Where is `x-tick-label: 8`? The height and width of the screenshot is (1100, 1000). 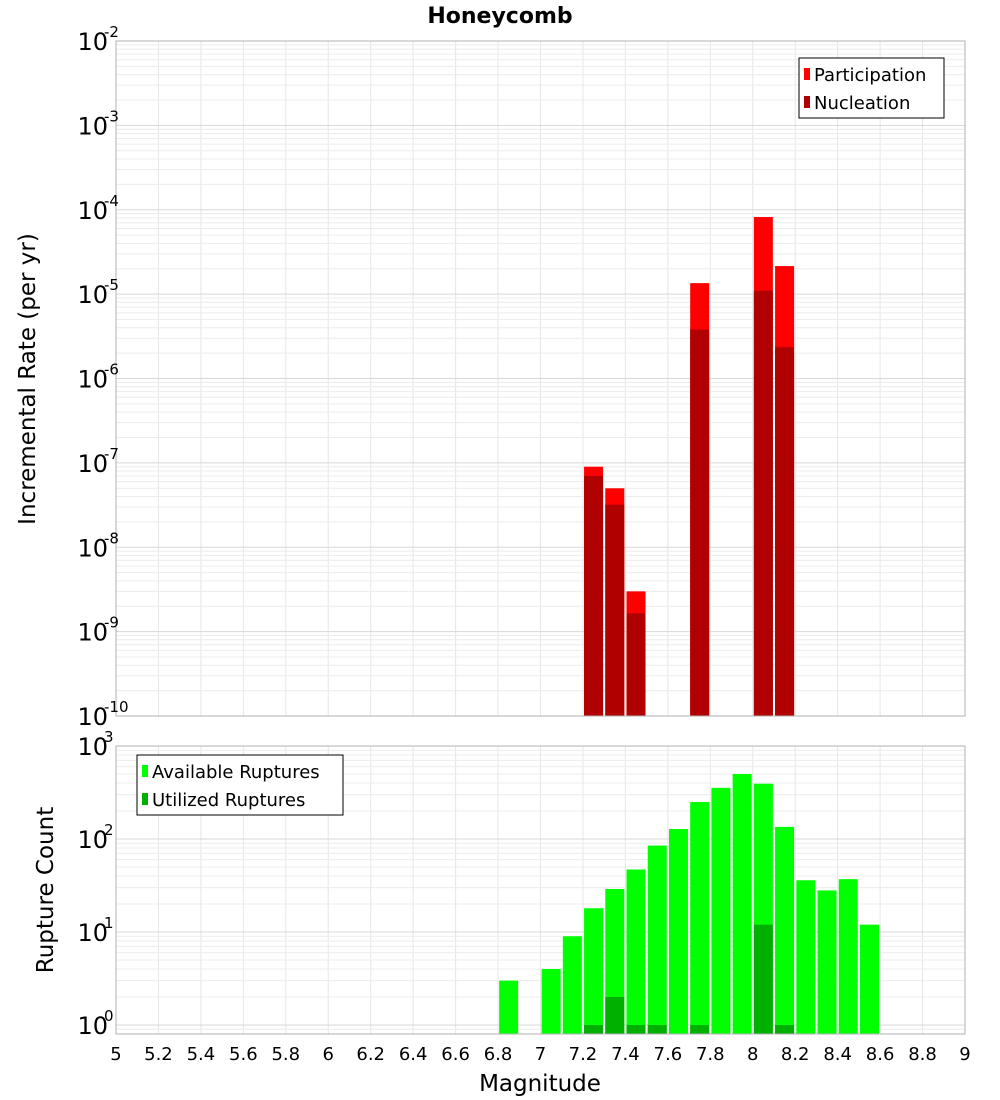
x-tick-label: 8 is located at coordinates (752, 1054).